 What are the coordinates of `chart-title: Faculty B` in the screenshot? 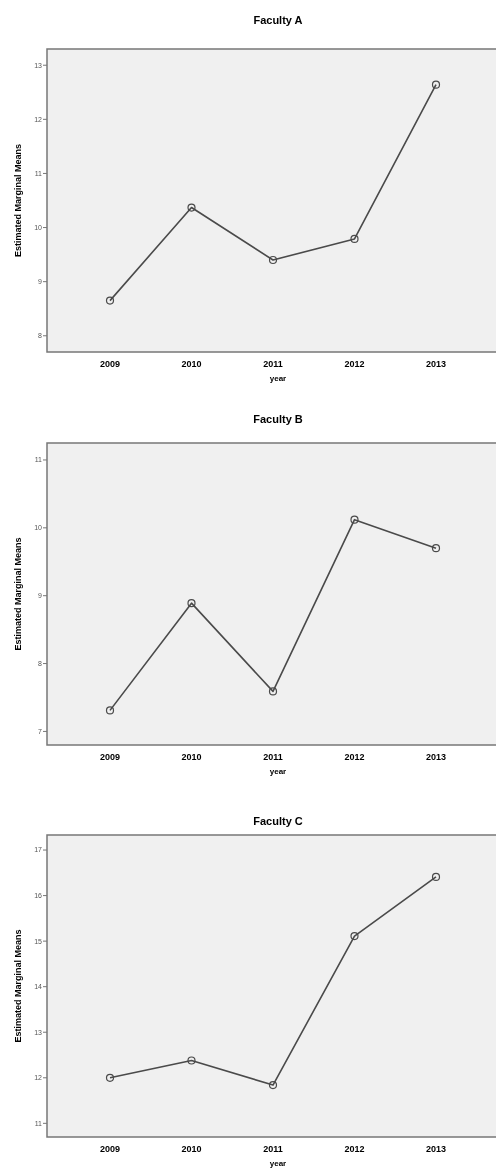 It's located at (278, 419).